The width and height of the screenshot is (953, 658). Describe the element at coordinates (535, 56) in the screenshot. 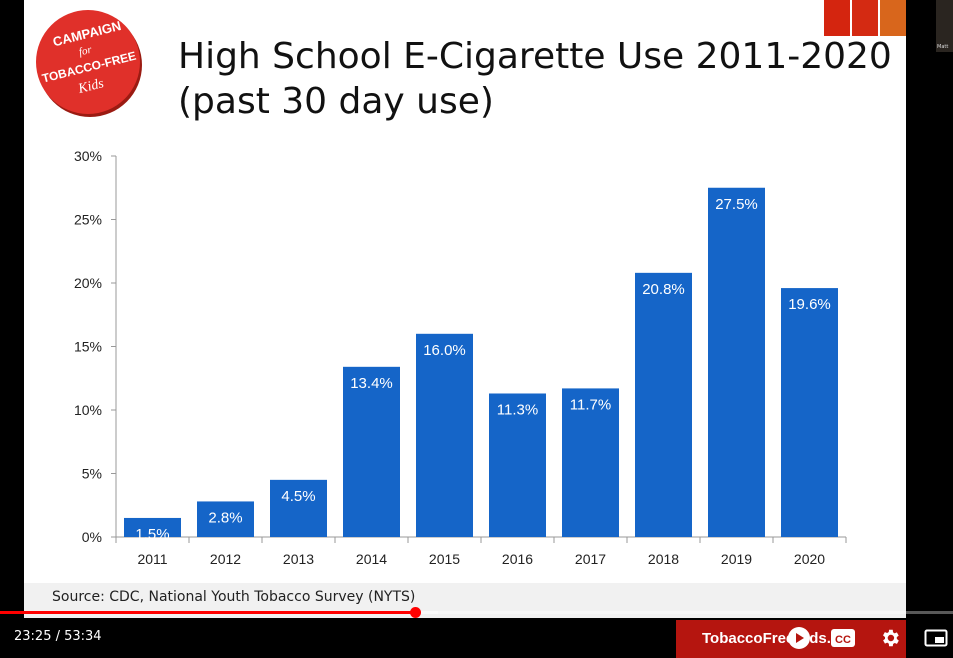

I see `title-line-1: High School E-Cigarette Use 2011-2020` at that location.